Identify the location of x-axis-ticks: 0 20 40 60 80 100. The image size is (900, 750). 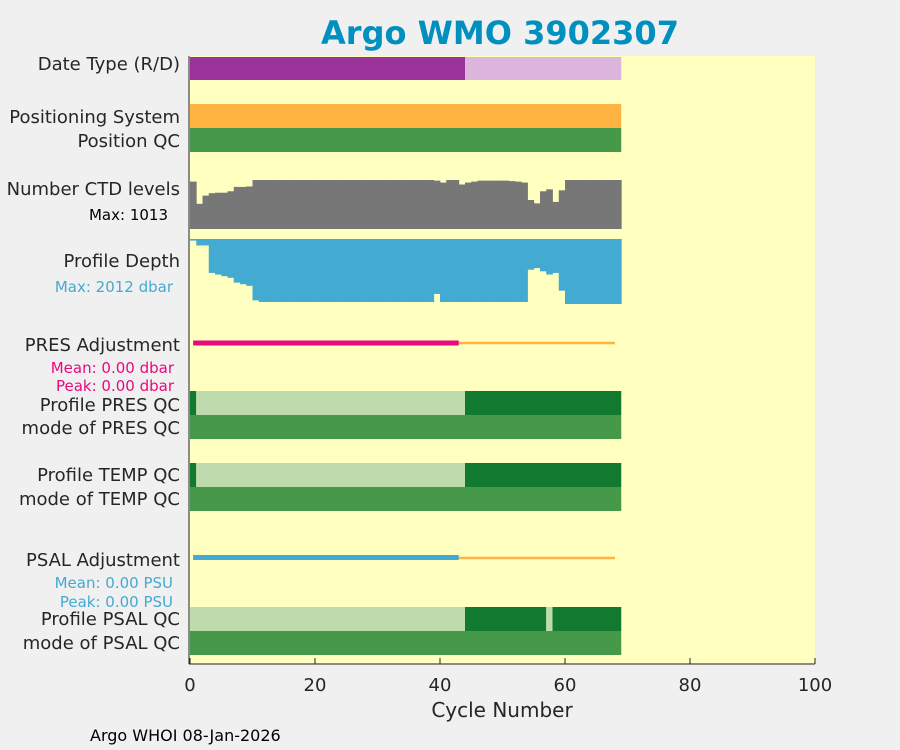
(508, 677).